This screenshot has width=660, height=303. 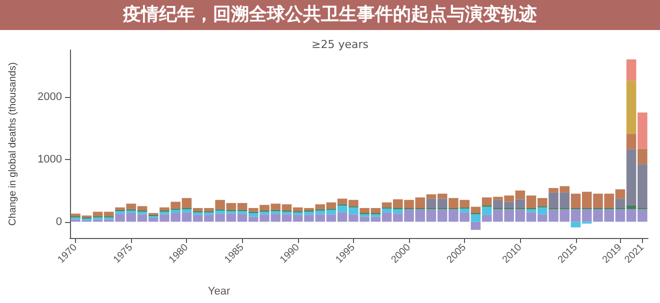 What do you see at coordinates (340, 44) in the screenshot?
I see `chart-subtitle: ≥25 years` at bounding box center [340, 44].